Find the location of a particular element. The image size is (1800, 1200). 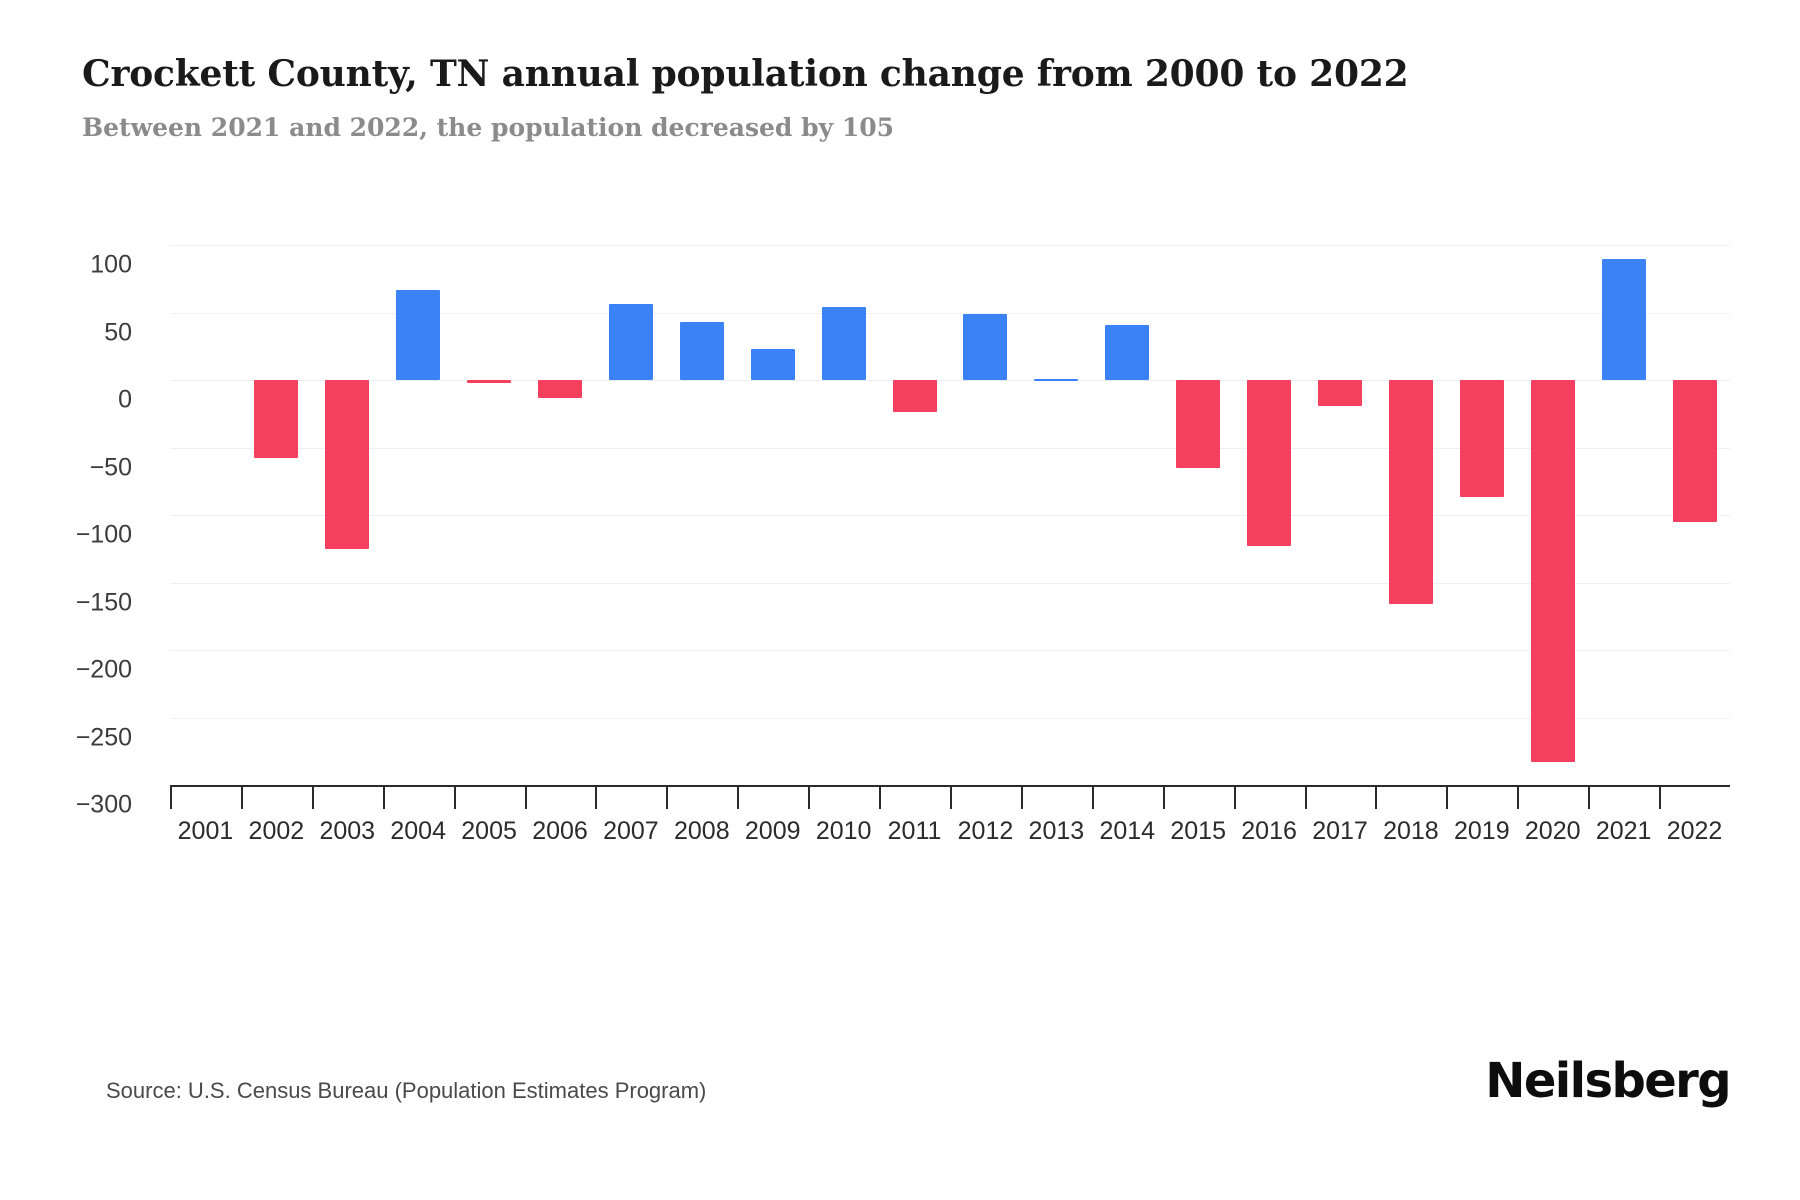

bar-2013 is located at coordinates (1056, 379).